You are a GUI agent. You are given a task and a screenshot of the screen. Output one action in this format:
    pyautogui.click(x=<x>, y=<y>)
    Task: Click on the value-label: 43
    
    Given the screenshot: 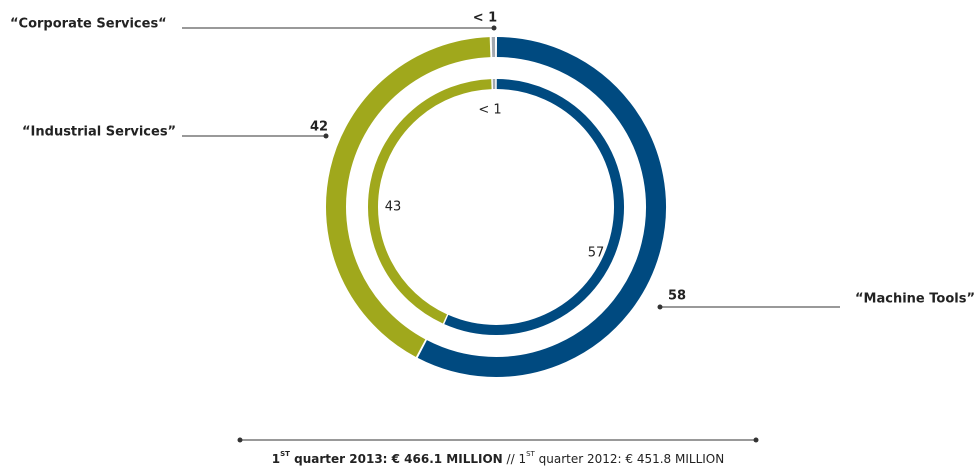 What is the action you would take?
    pyautogui.click(x=393, y=207)
    